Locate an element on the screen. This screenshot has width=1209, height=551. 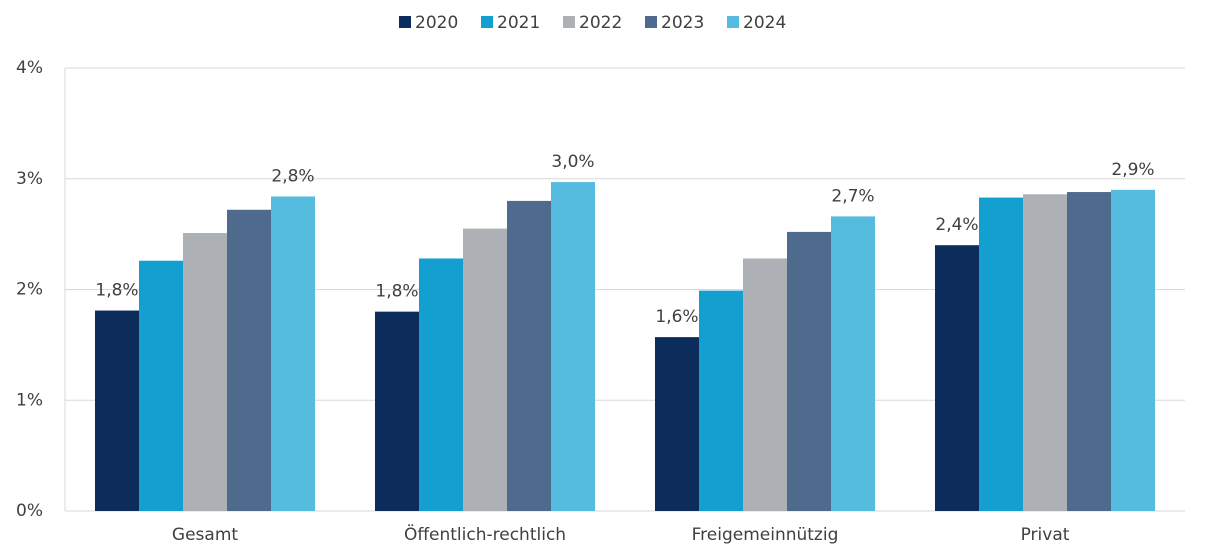
data-label: 2,7% is located at coordinates (852, 196).